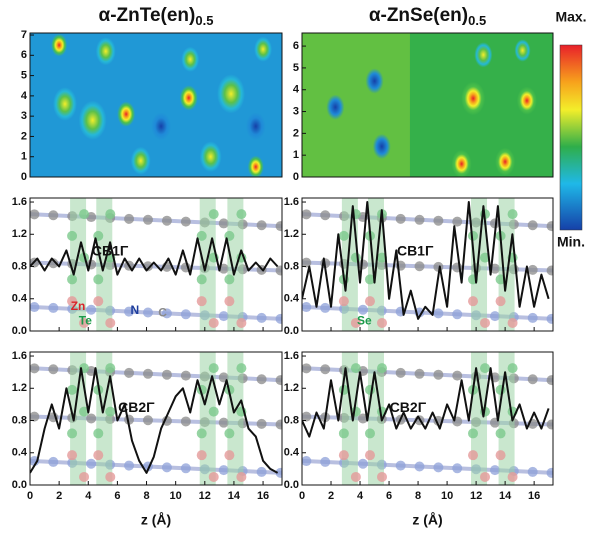 The image size is (592, 536). I want to click on data-line, so click(426, 402).